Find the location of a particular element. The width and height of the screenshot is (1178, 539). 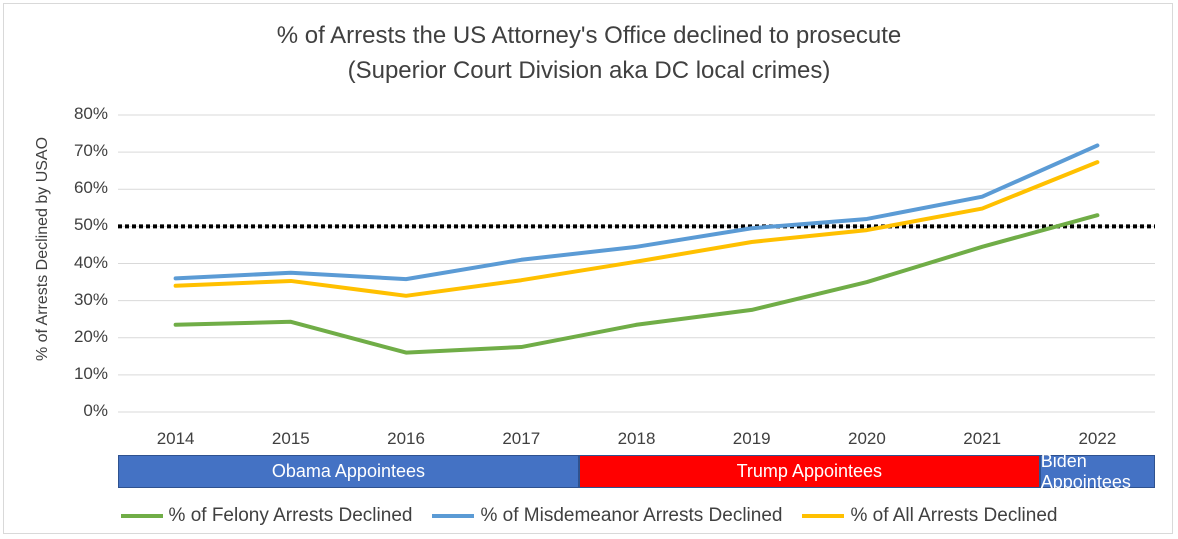

y-tick-label: 20% is located at coordinates (90, 336).